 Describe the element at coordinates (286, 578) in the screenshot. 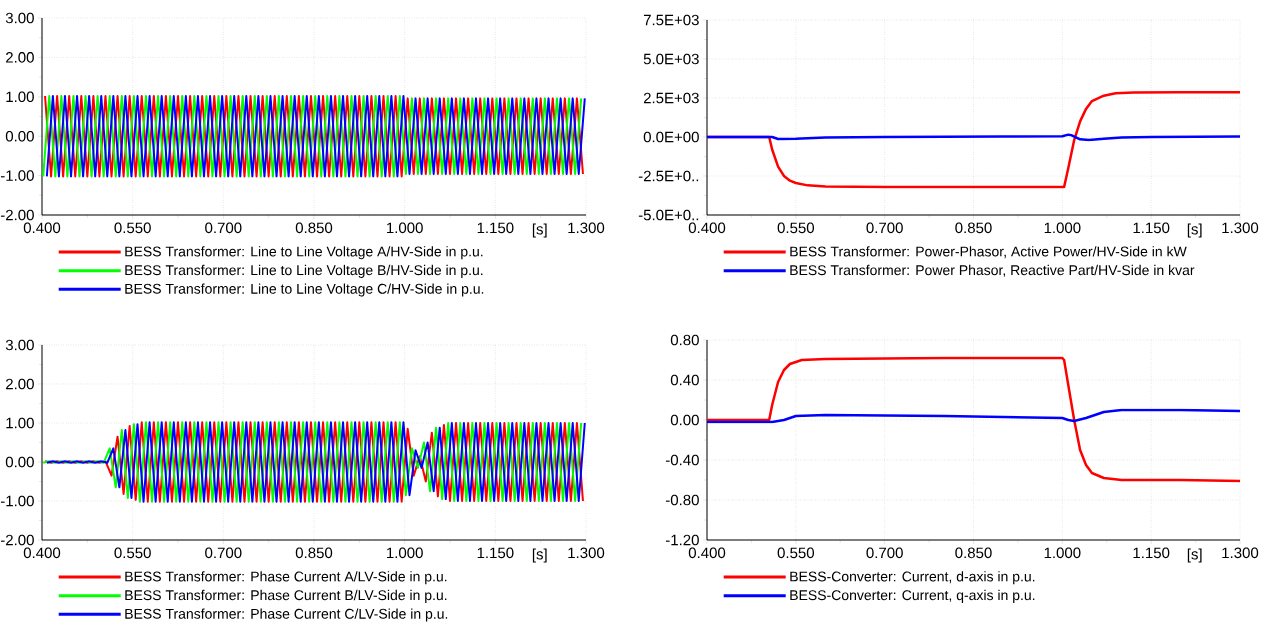

I see `legend-label: BESS Transformer: Phase Current A/LV-Side in p.u.` at that location.